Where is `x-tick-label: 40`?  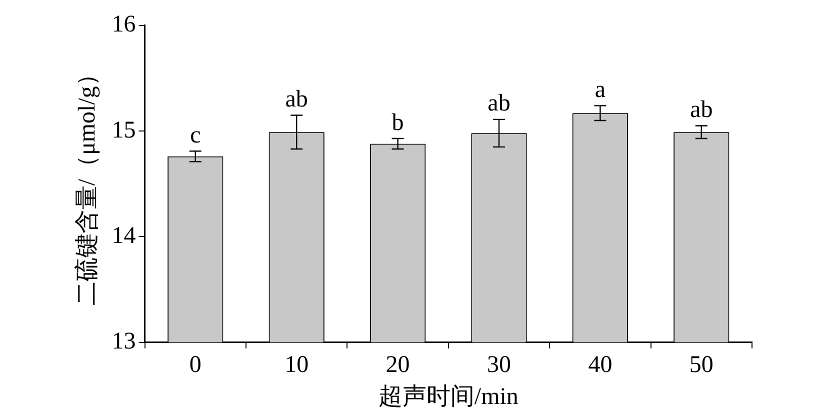 x-tick-label: 40 is located at coordinates (600, 365).